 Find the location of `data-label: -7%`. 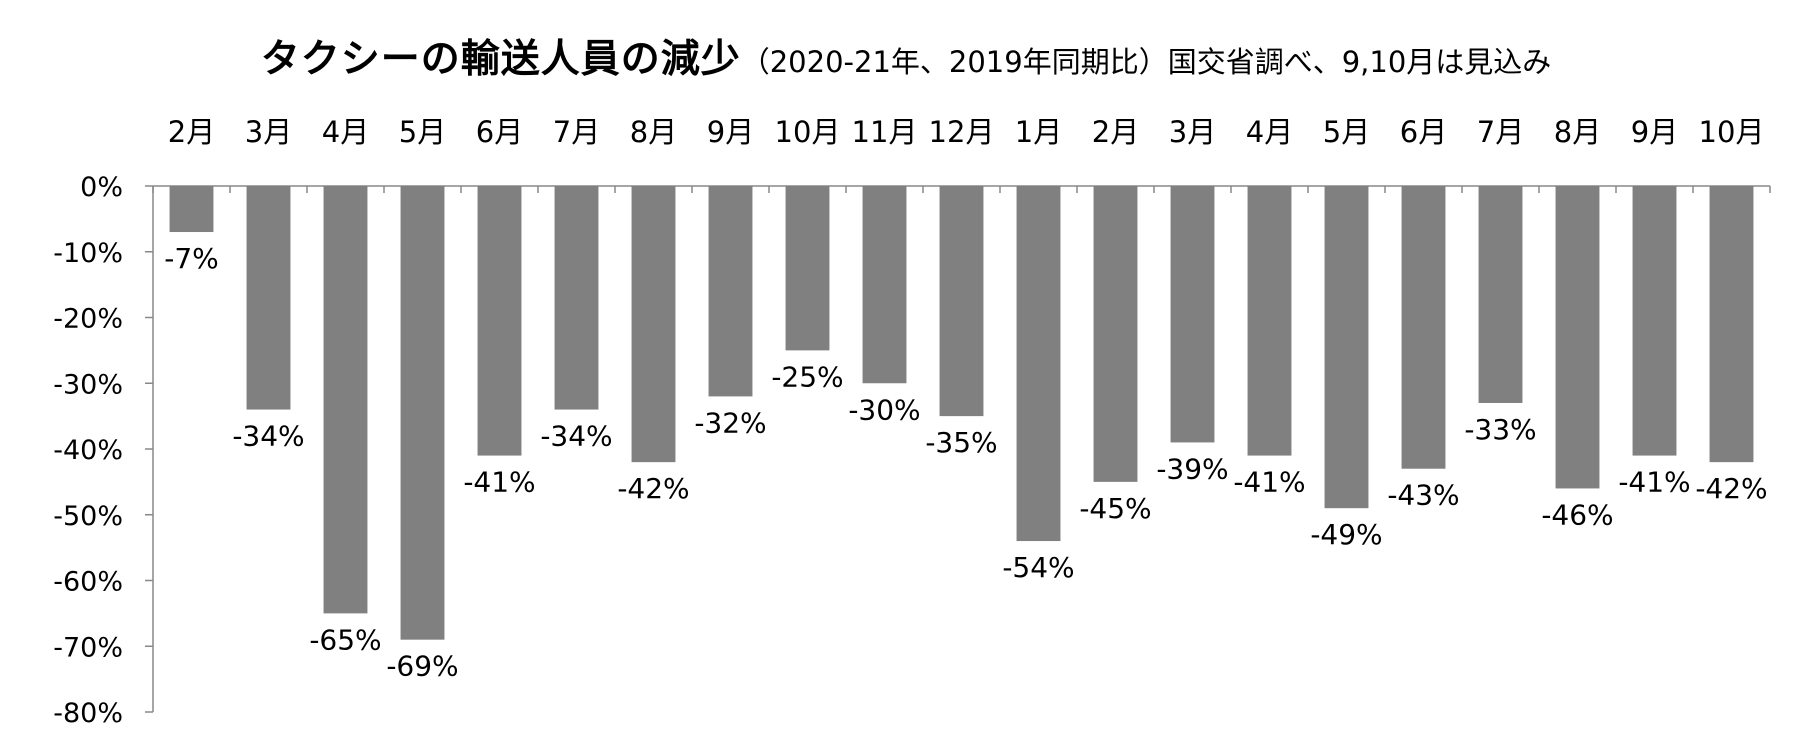

data-label: -7% is located at coordinates (191, 258).